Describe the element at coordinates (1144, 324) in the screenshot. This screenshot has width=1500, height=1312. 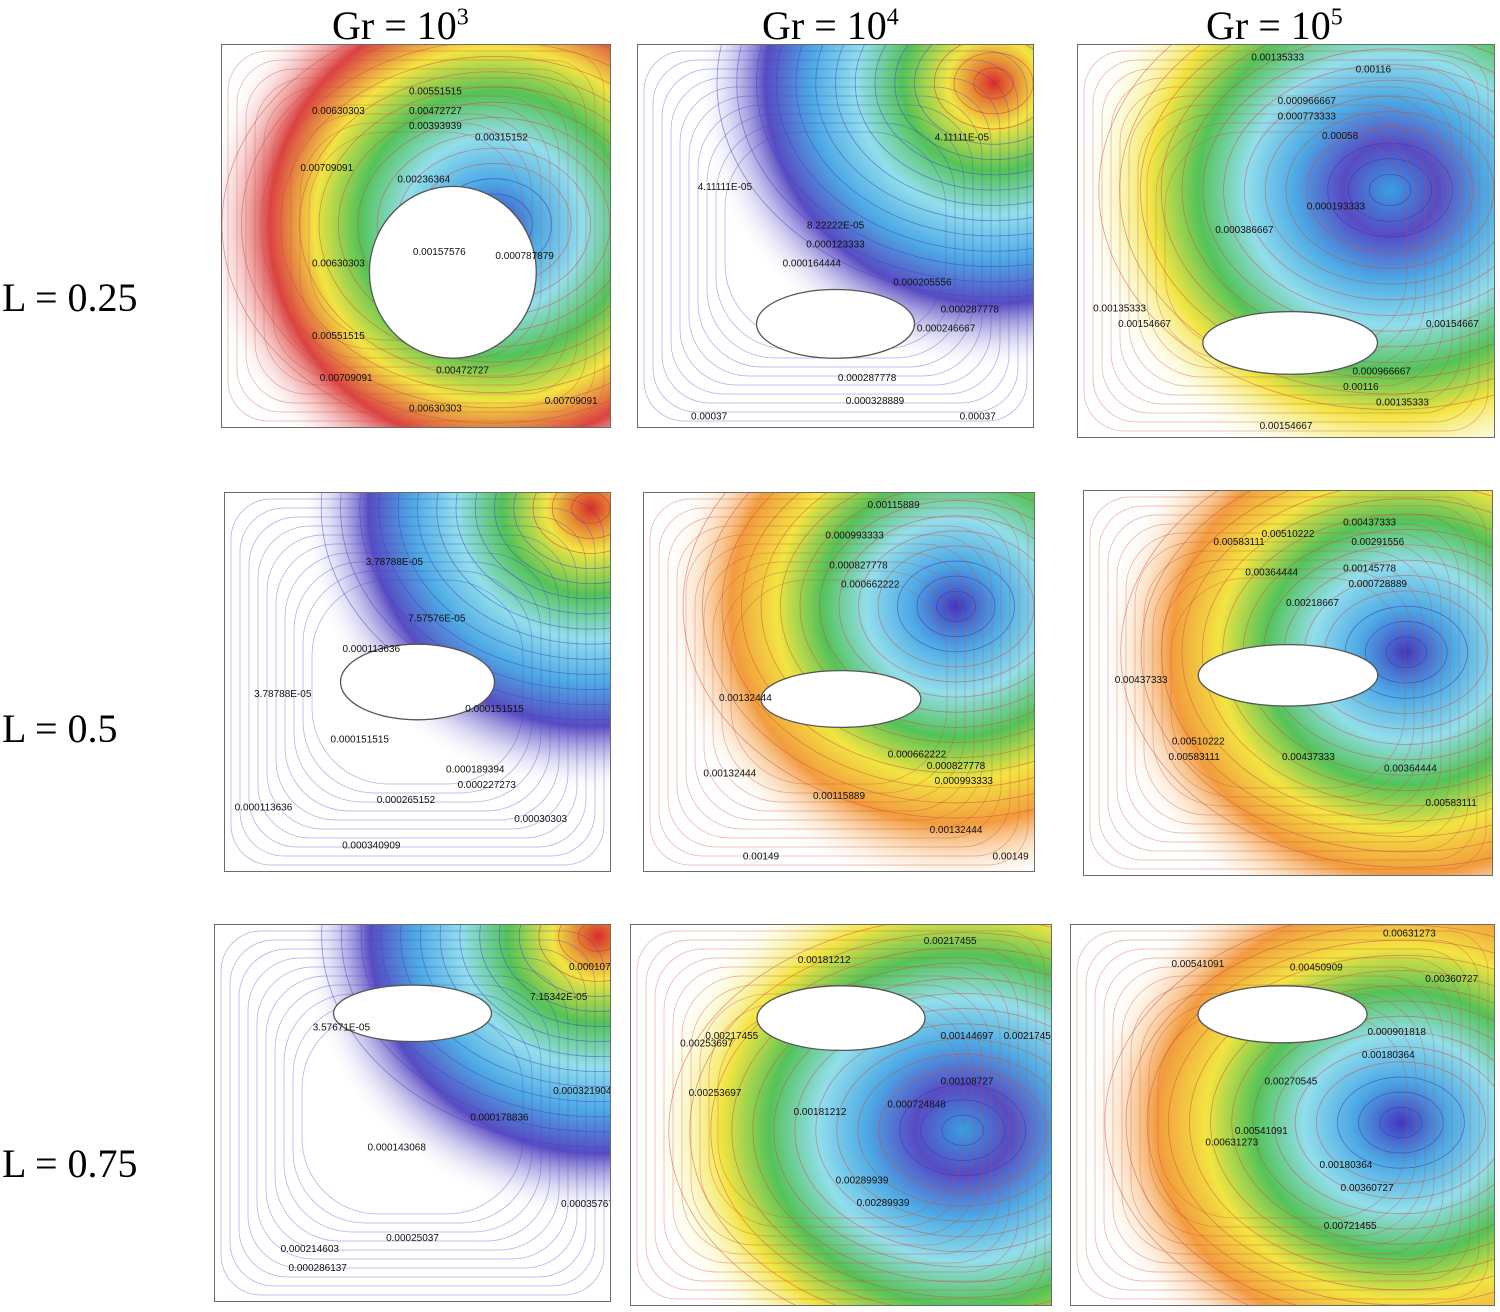
I see `contour-value-label: 0.00154667` at that location.